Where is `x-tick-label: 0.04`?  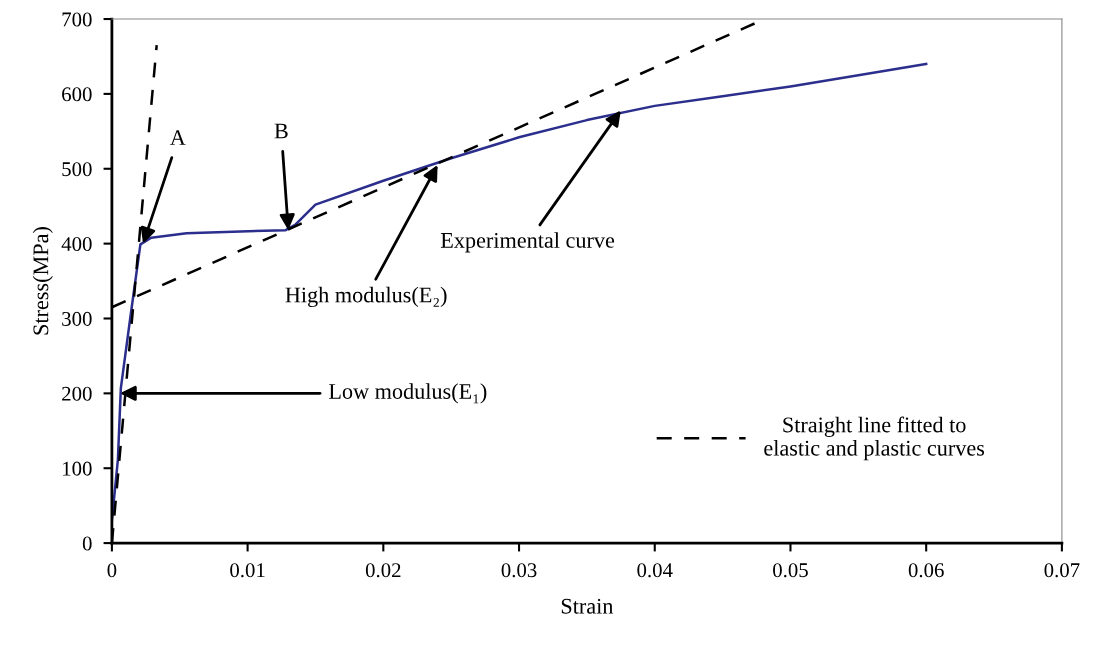
x-tick-label: 0.04 is located at coordinates (655, 570).